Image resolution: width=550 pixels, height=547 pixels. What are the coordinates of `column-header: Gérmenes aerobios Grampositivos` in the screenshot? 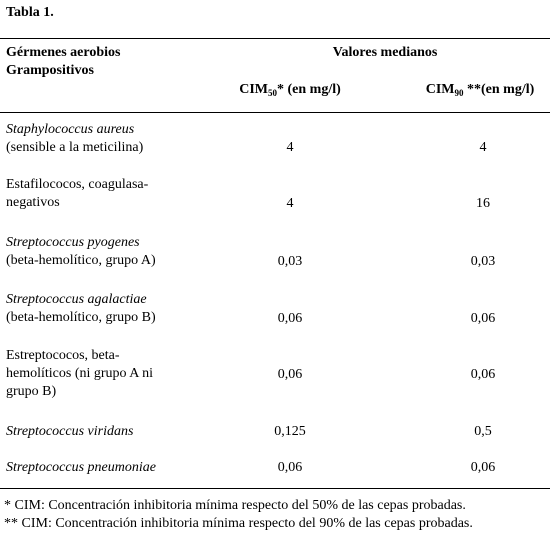 It's located at (106, 62).